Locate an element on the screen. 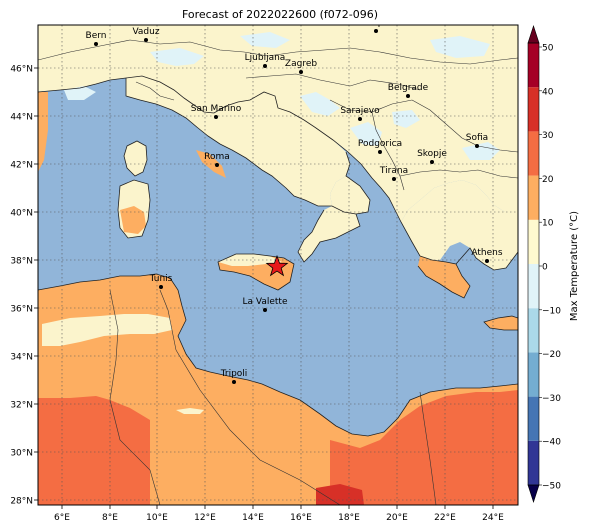 Image resolution: width=592 pixels, height=529 pixels. star-marker-icon is located at coordinates (277, 265).